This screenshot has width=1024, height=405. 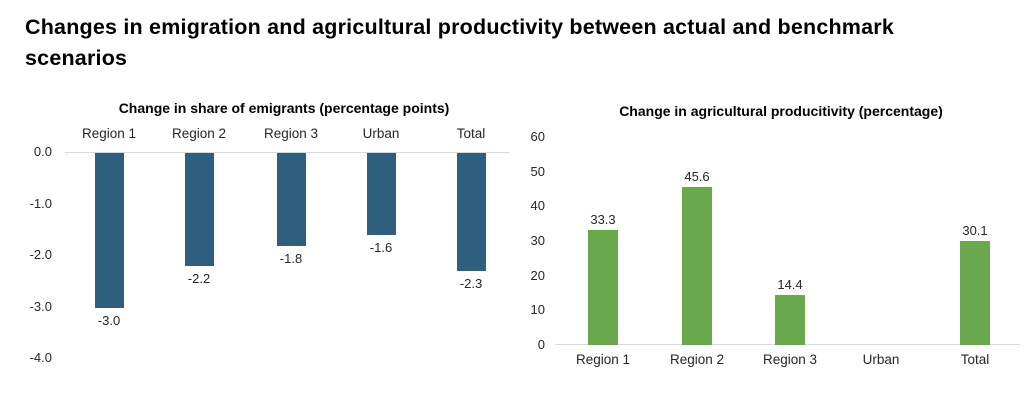 What do you see at coordinates (109, 320) in the screenshot?
I see `value-label-region-1: -3.0` at bounding box center [109, 320].